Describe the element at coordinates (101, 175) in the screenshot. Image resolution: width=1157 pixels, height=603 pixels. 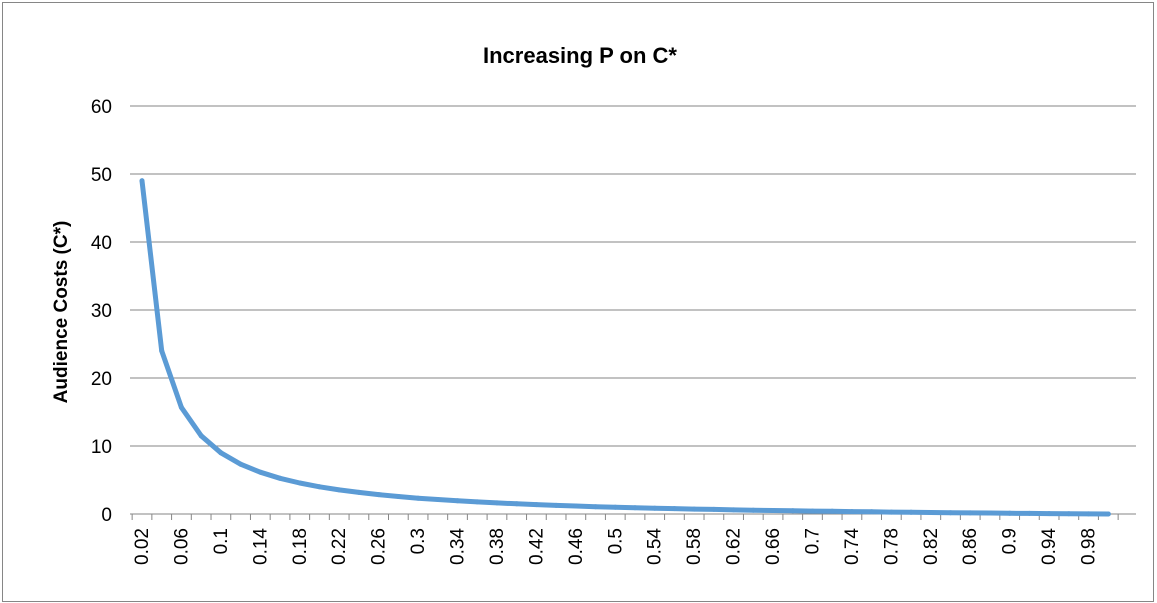
I see `y-tick-label: 50` at that location.